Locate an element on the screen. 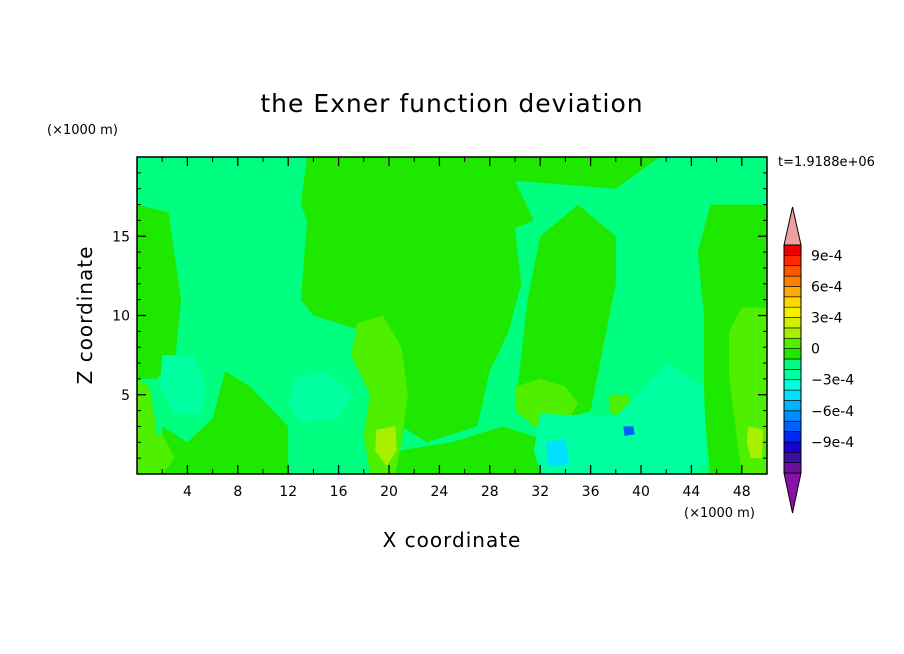  colorbar-frame is located at coordinates (792, 359).